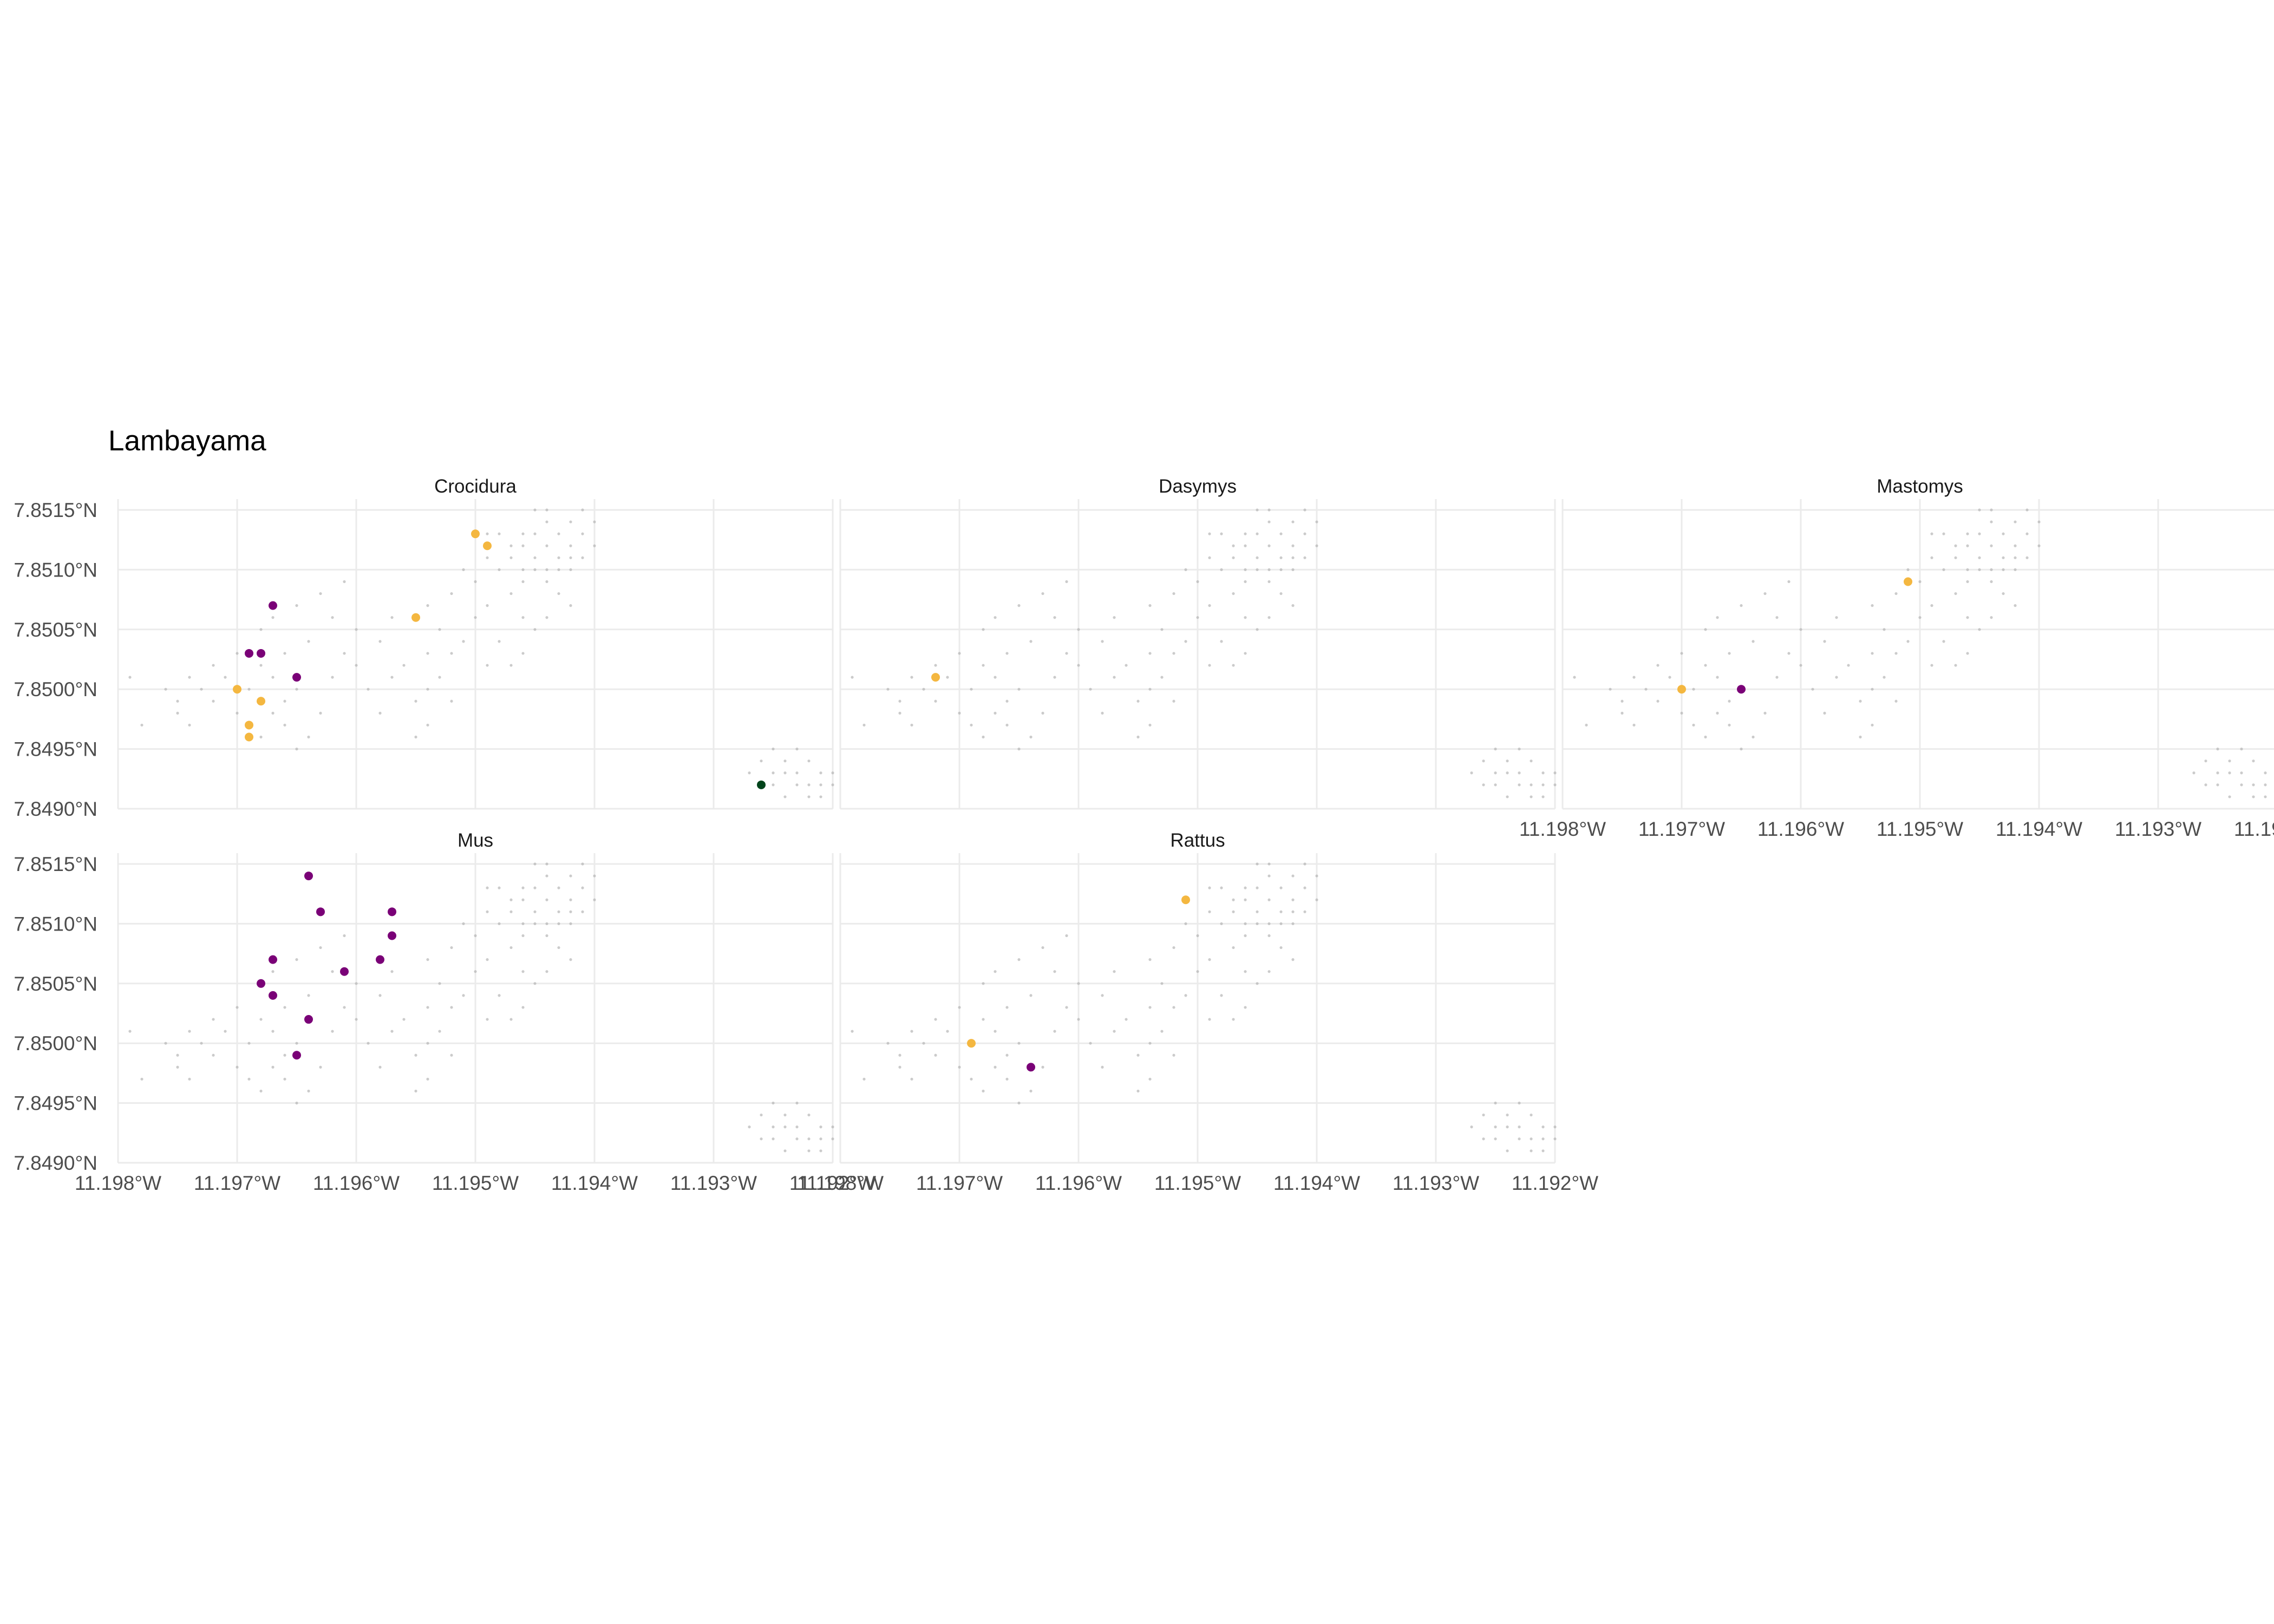 The image size is (2274, 1624). I want to click on facet-label: Mastomys, so click(1920, 486).